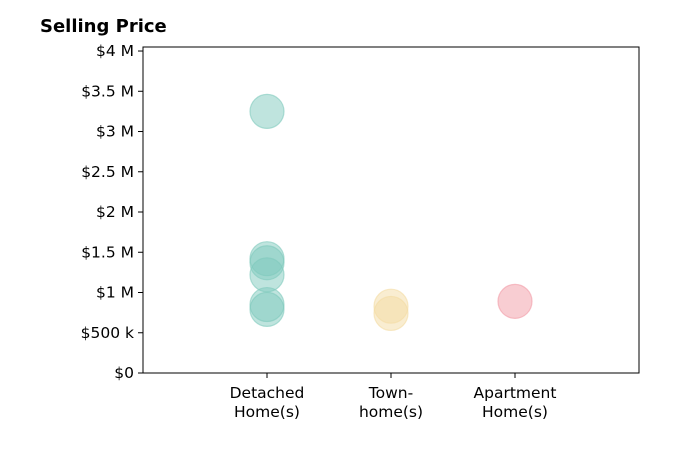  What do you see at coordinates (103, 26) in the screenshot?
I see `chart-title: Selling Price` at bounding box center [103, 26].